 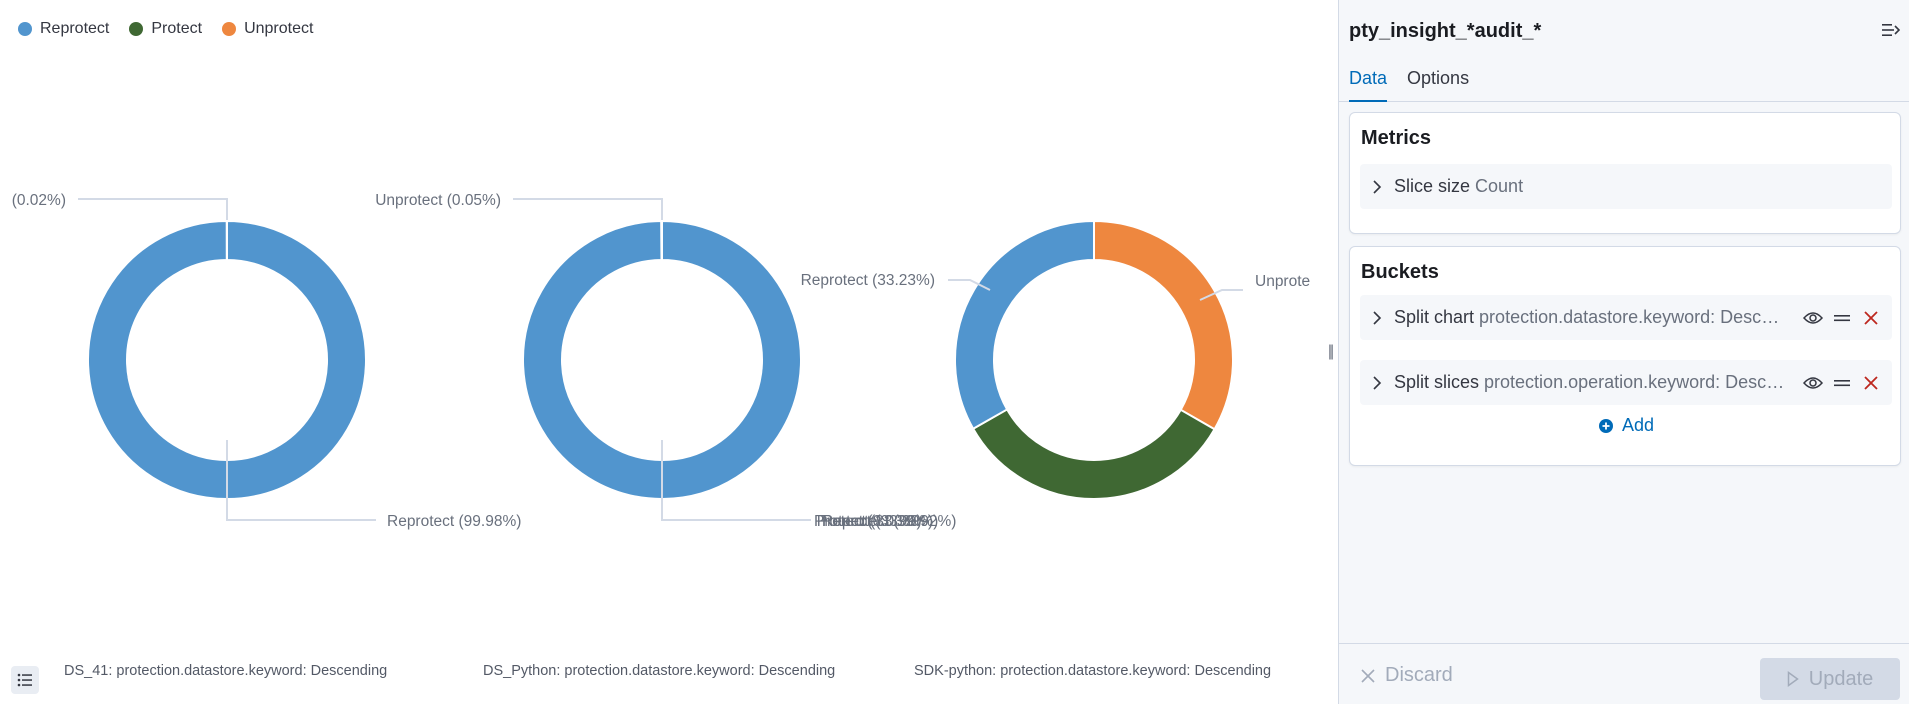 I want to click on update-button: Update, so click(x=1830, y=679).